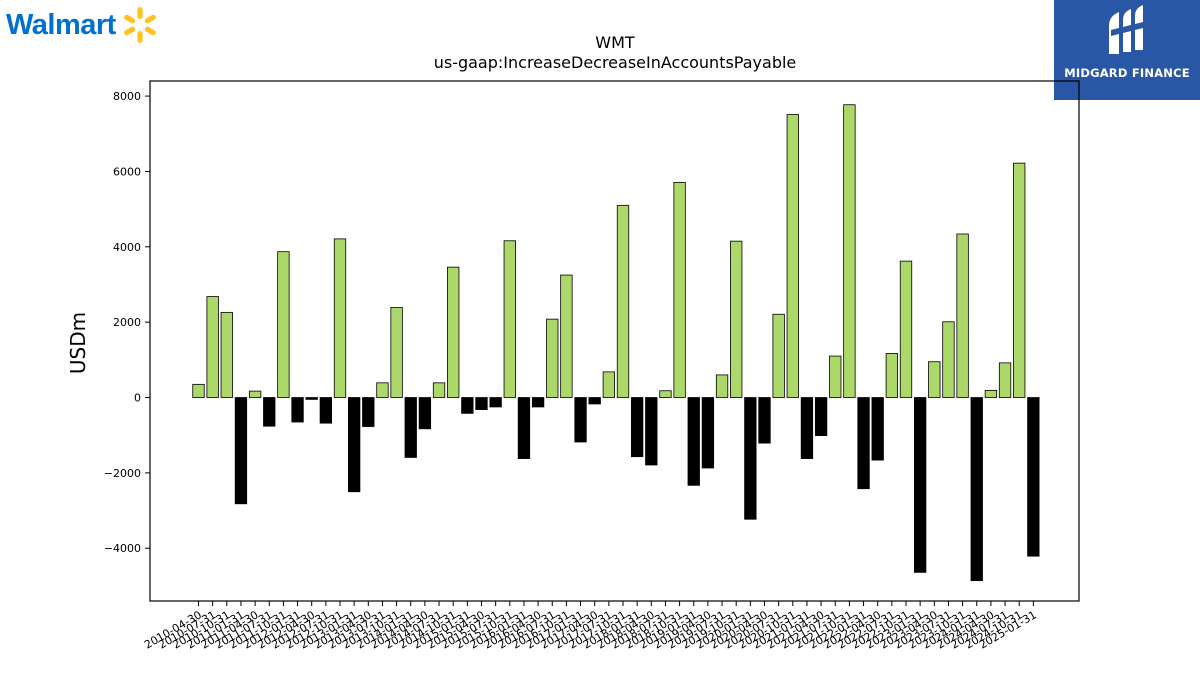 The image size is (1200, 675). I want to click on walmart-wordmark: Walmart, so click(61, 24).